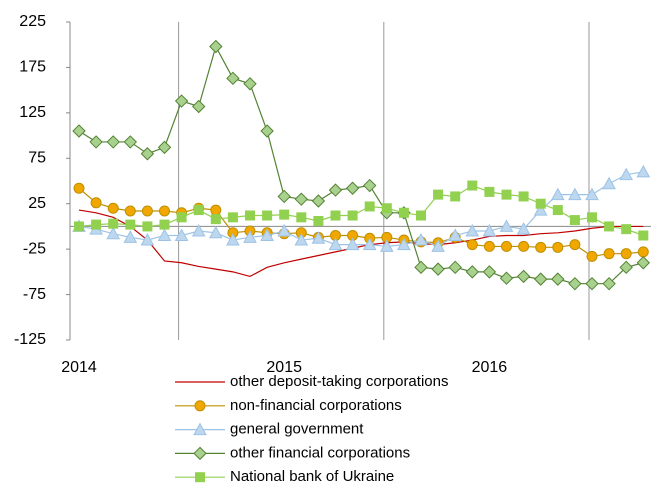  I want to click on y-tick-label: 125, so click(32, 112).